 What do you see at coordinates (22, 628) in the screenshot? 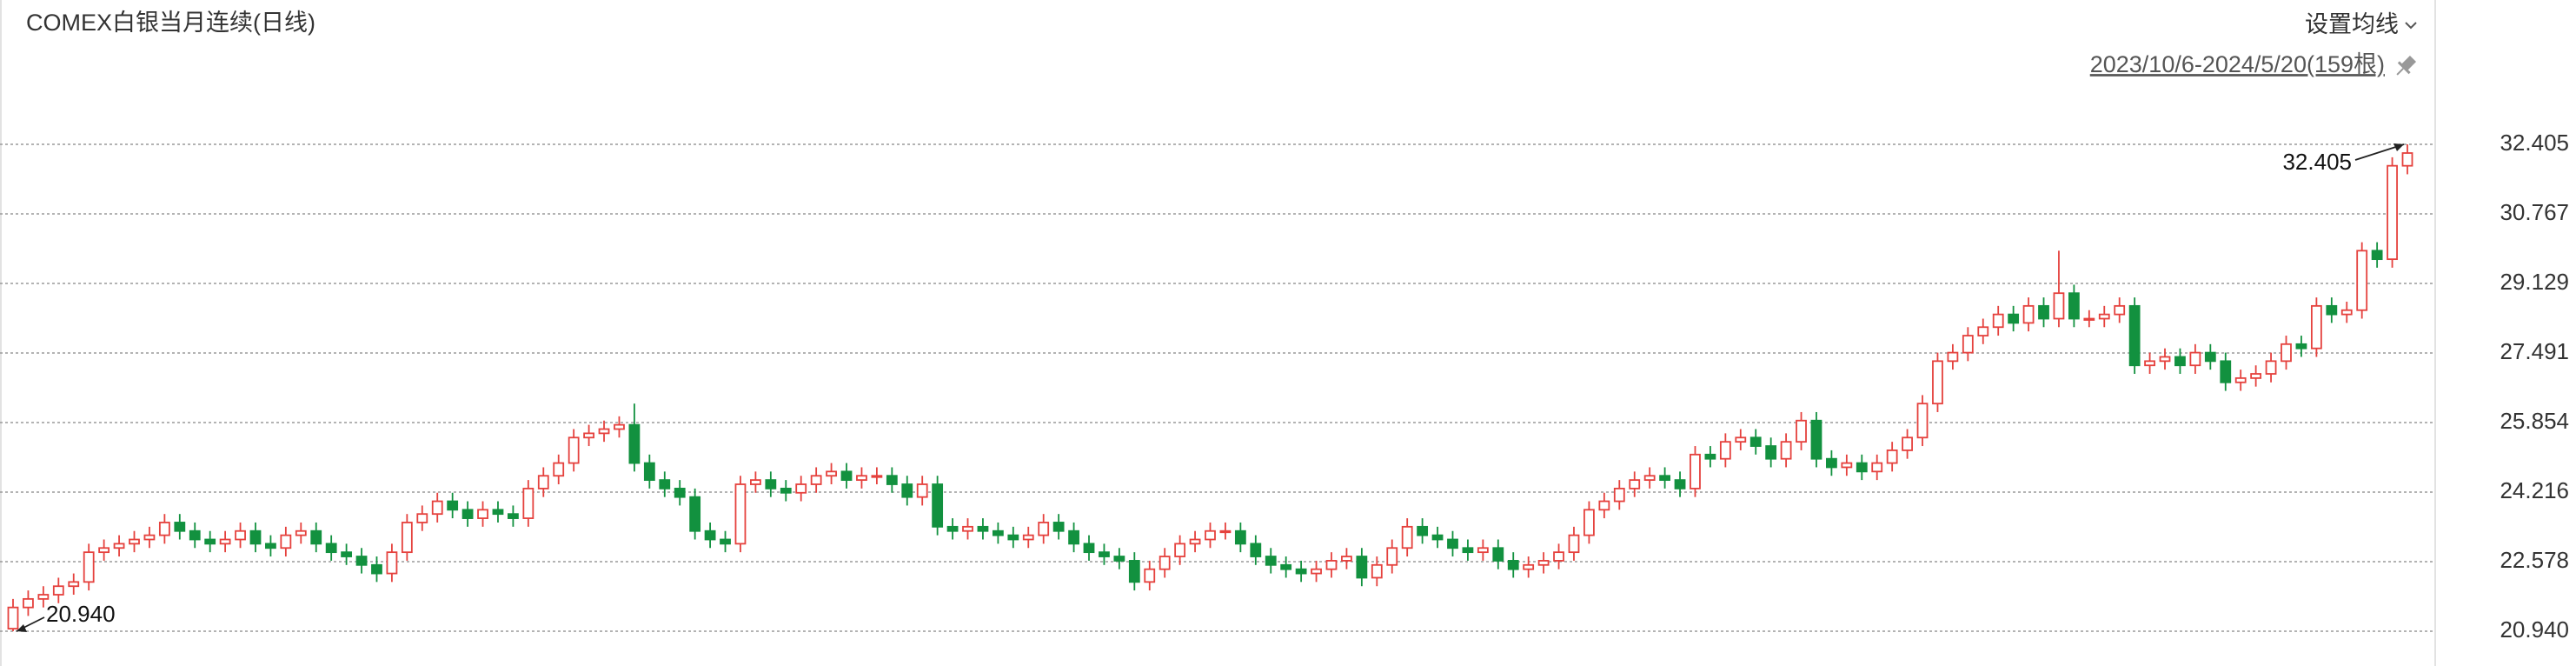
I see `min-arrow-head` at bounding box center [22, 628].